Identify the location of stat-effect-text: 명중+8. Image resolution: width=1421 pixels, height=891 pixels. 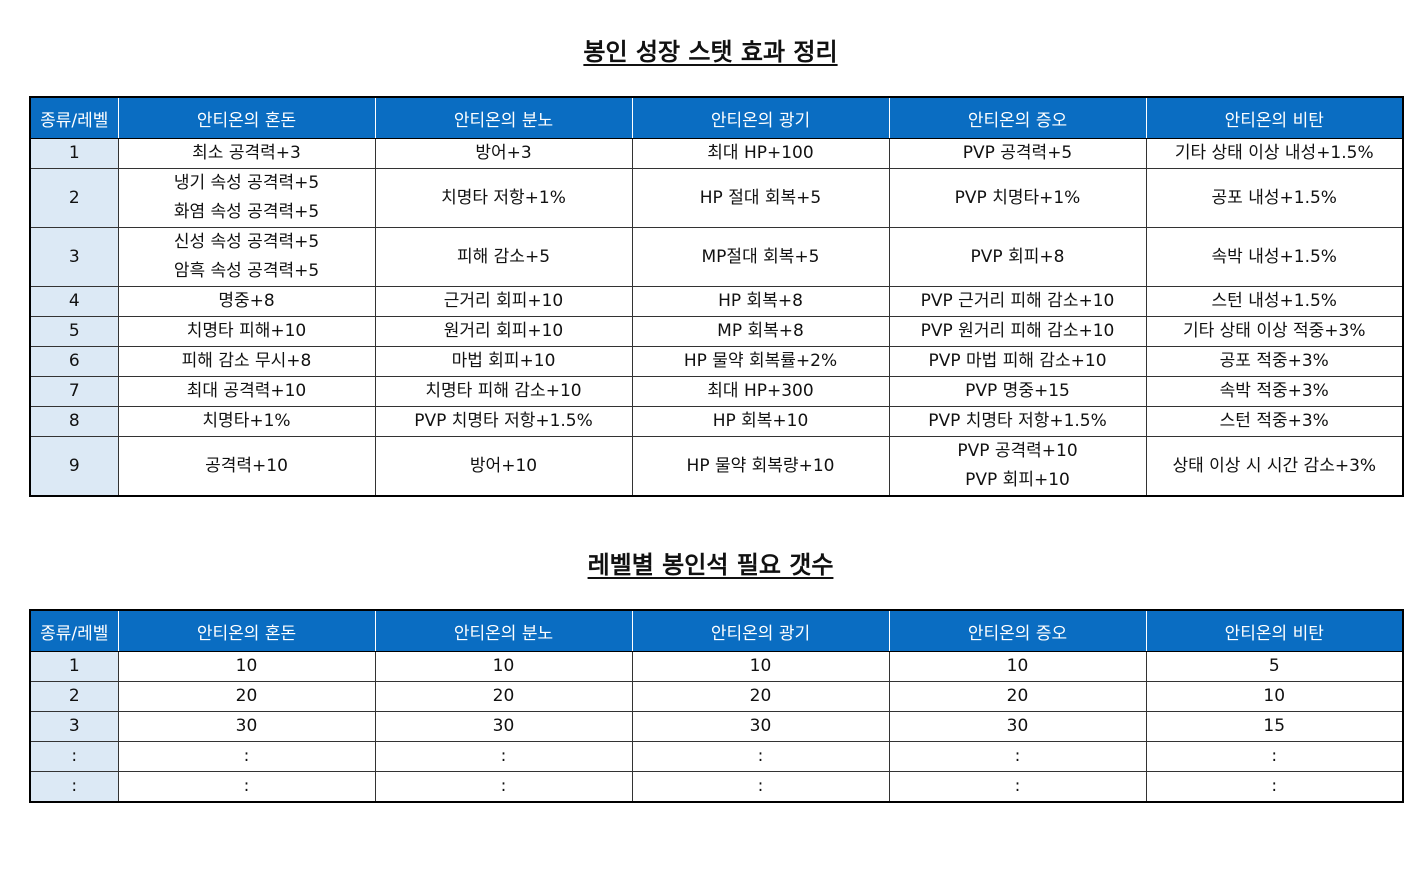
(246, 301).